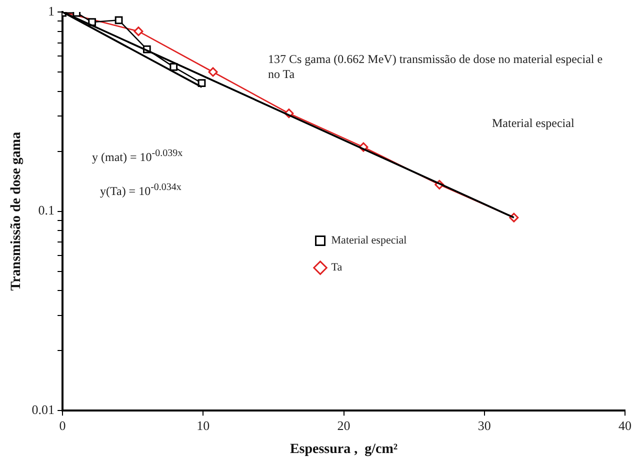  Describe the element at coordinates (51, 10) in the screenshot. I see `y-tick-label: 1` at that location.